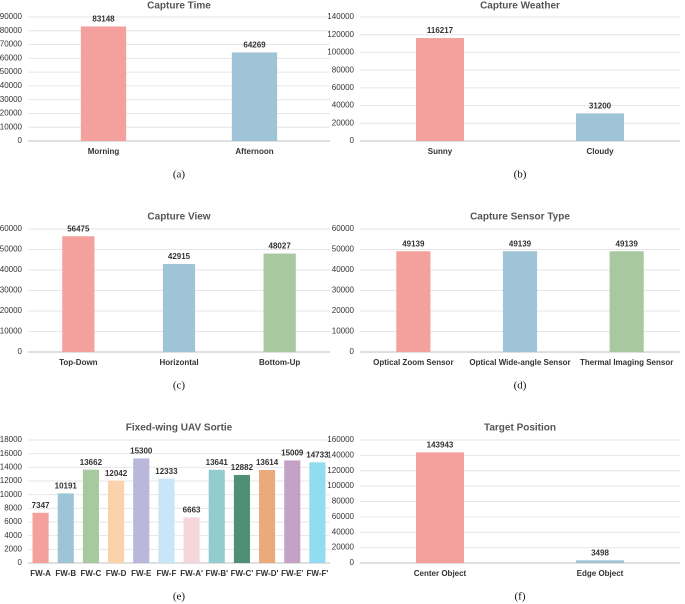 This screenshot has height=604, width=685. What do you see at coordinates (141, 573) in the screenshot?
I see `chart-e-x-tick-label: FW-E` at bounding box center [141, 573].